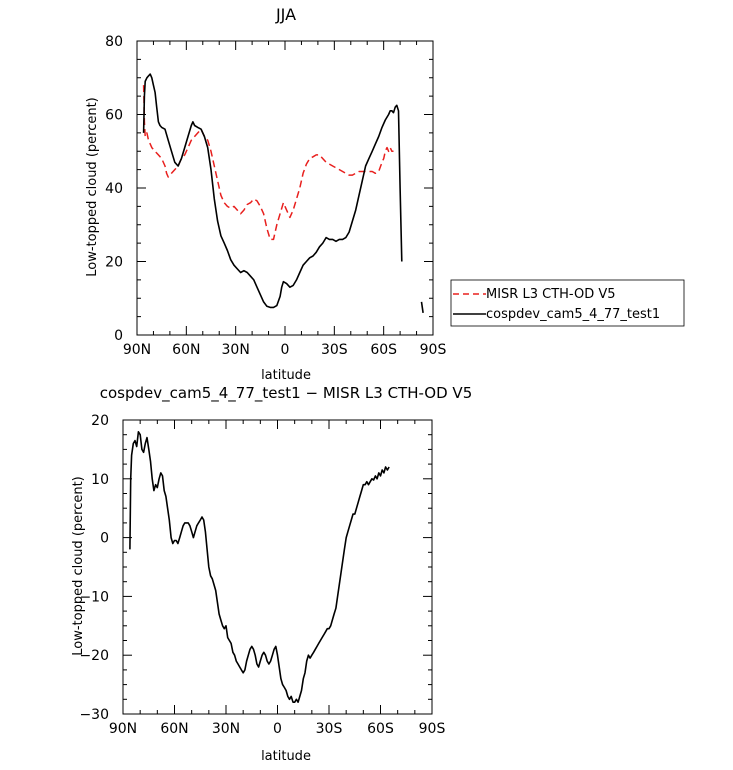 The height and width of the screenshot is (770, 733). What do you see at coordinates (551, 294) in the screenshot?
I see `legend-label-misr: MISR L3 CTH-OD V5` at bounding box center [551, 294].